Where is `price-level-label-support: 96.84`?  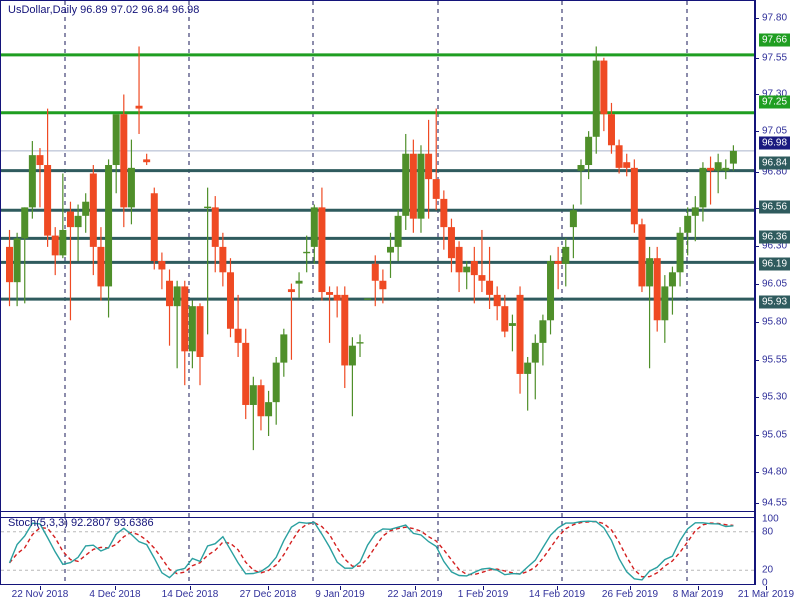
price-level-label-support: 96.84 is located at coordinates (775, 163).